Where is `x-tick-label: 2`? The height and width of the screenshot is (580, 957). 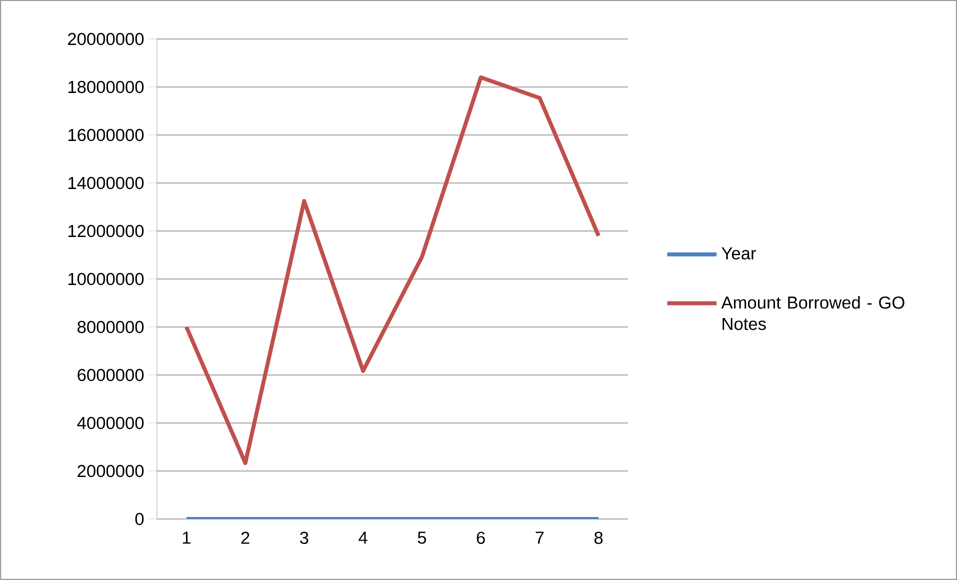 x-tick-label: 2 is located at coordinates (245, 538).